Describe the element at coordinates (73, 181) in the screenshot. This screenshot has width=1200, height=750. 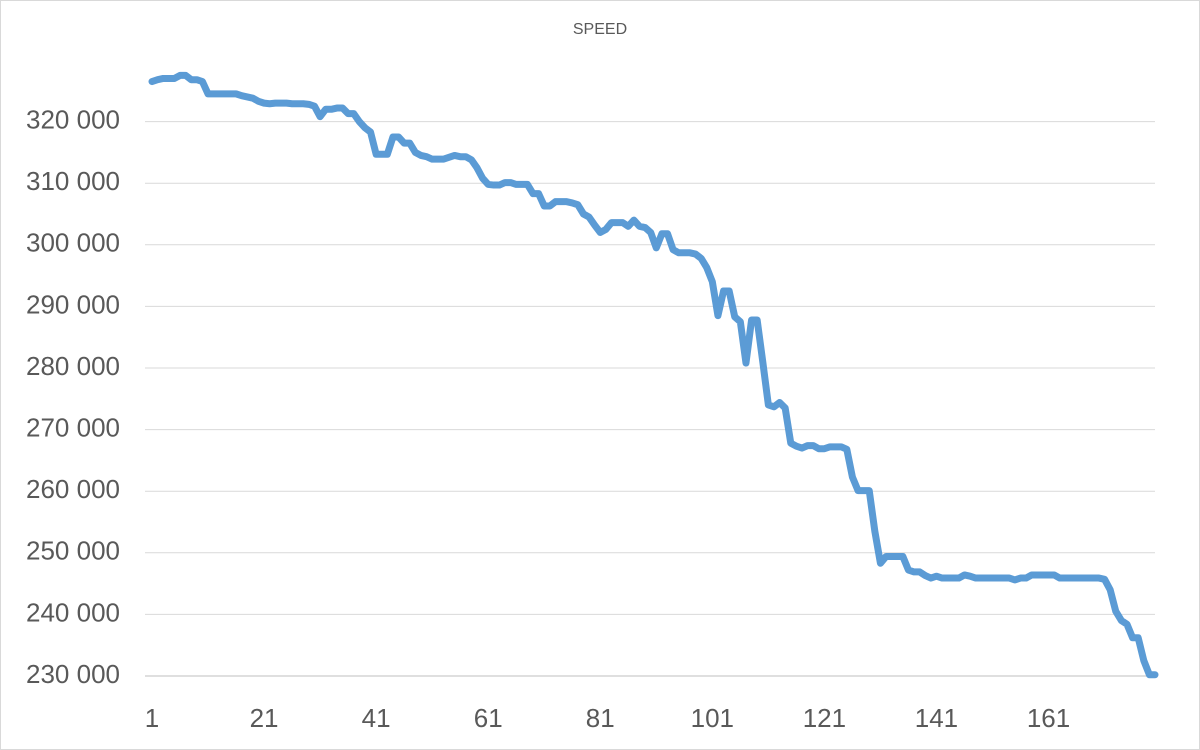
I see `y-tick-label: 310 000` at that location.